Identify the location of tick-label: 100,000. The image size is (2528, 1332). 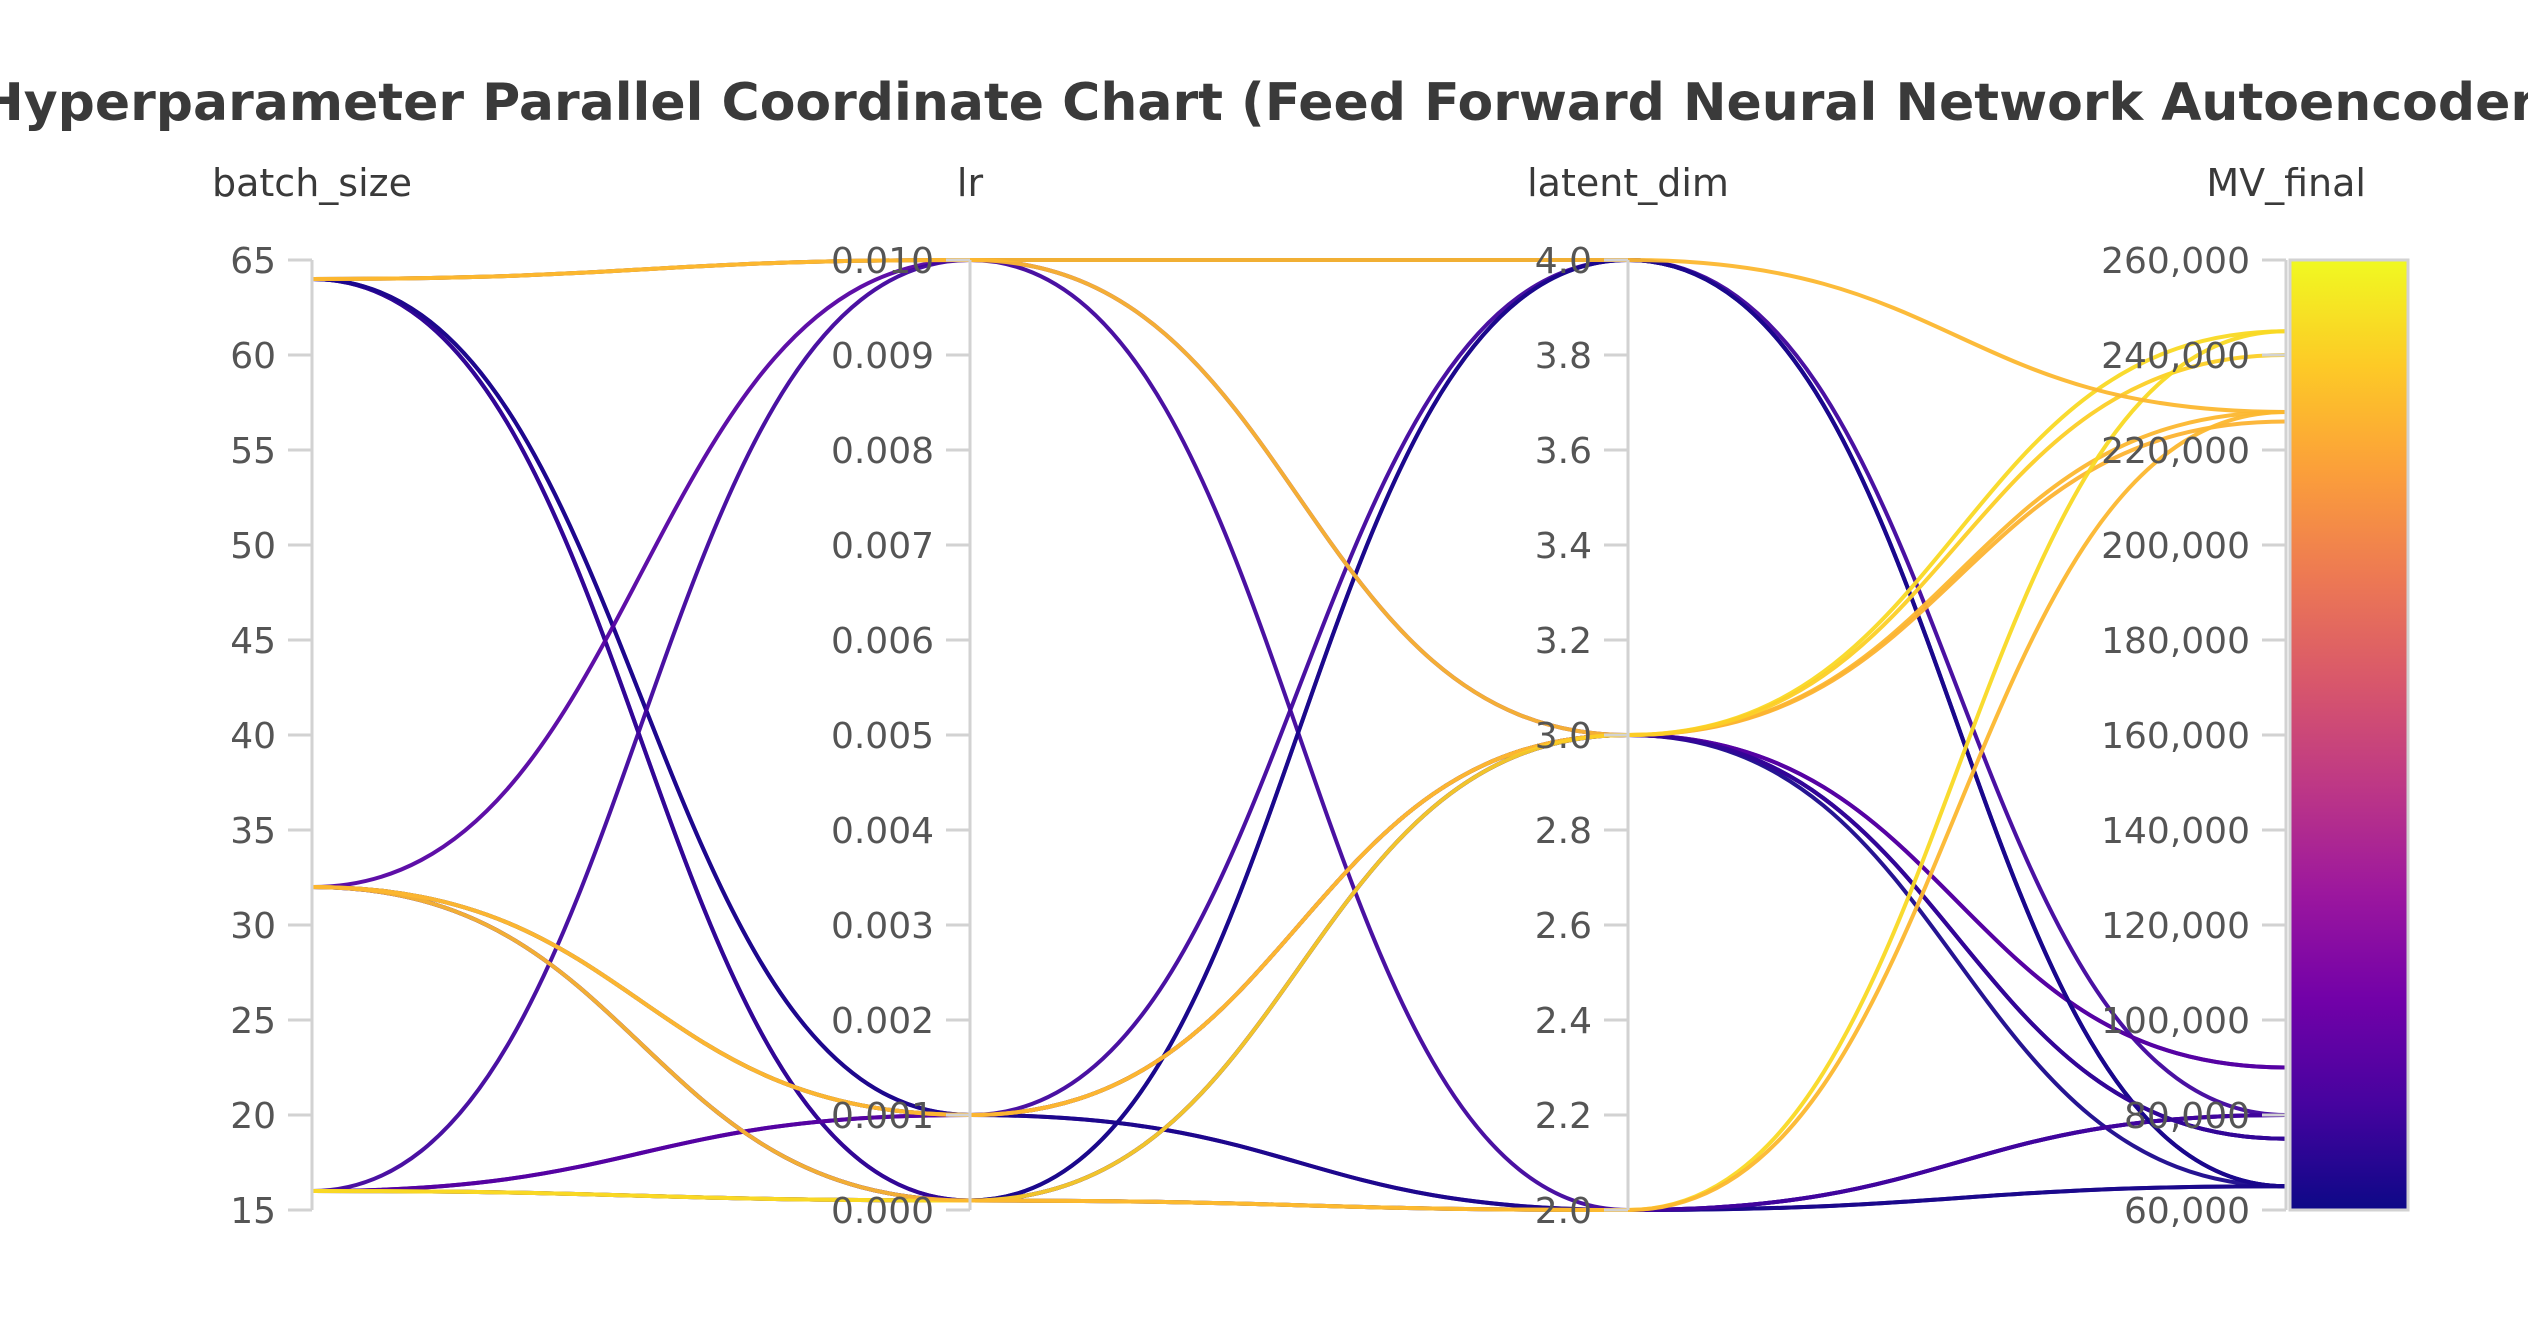
(2175, 1021).